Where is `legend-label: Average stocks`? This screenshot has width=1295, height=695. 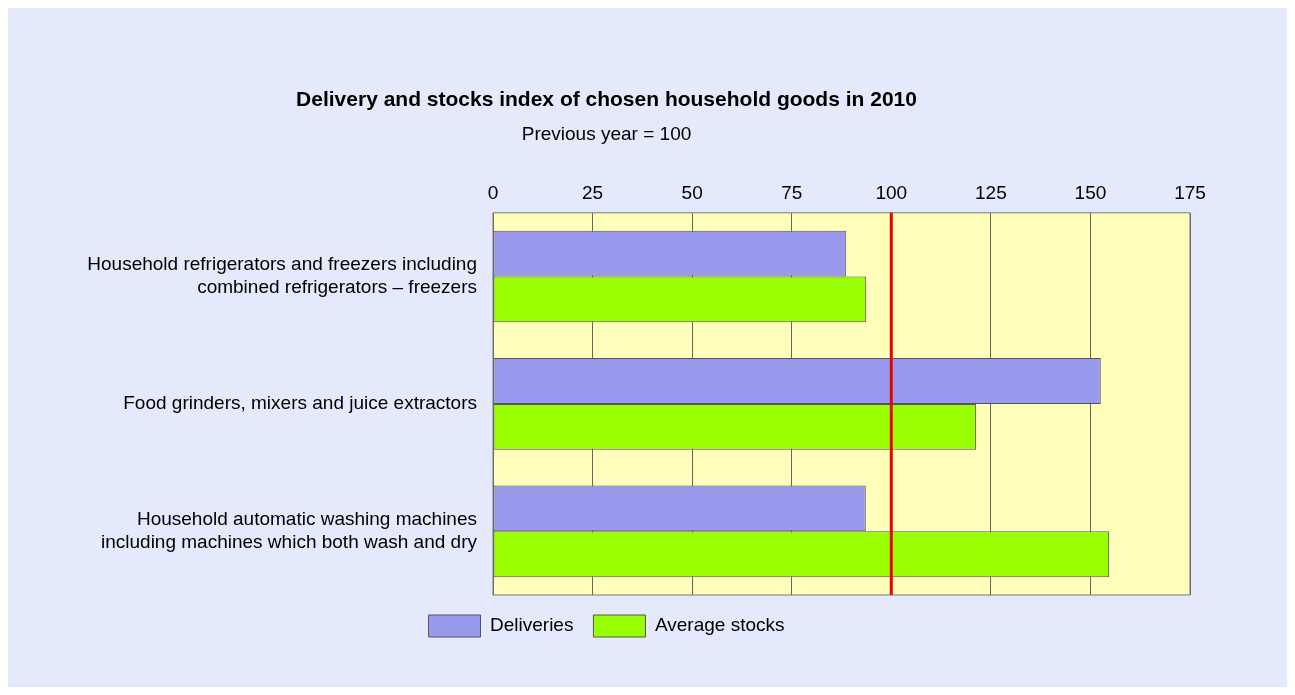 legend-label: Average stocks is located at coordinates (719, 625).